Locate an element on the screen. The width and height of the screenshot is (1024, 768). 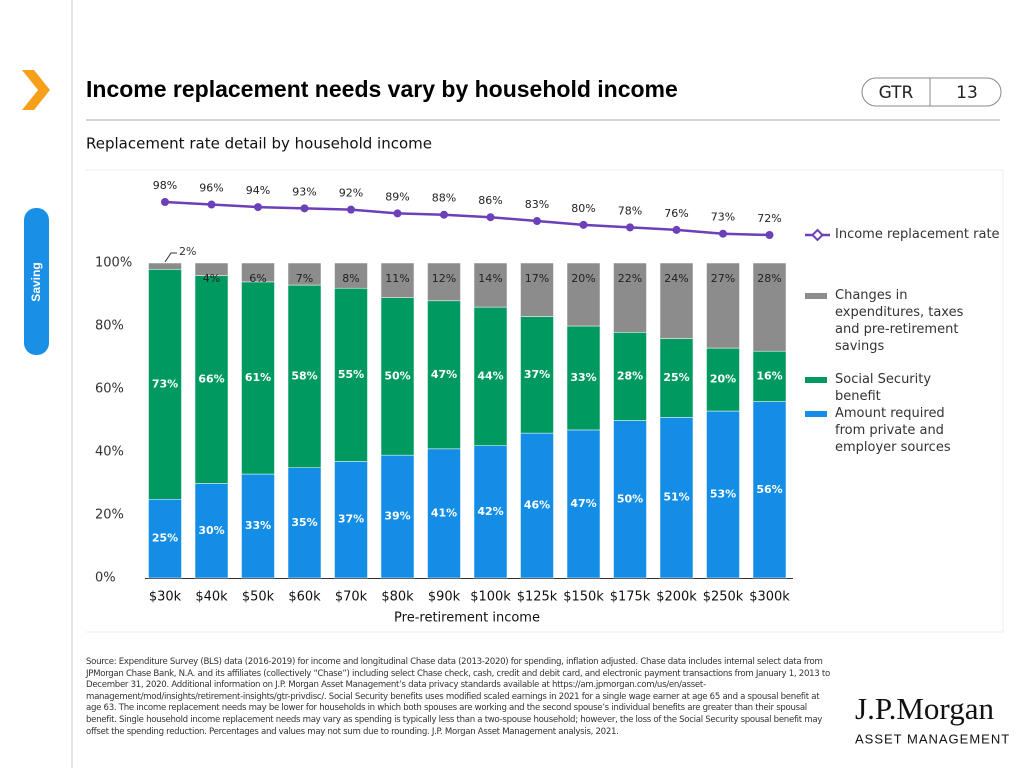
y-tick-label: 60% is located at coordinates (109, 389).